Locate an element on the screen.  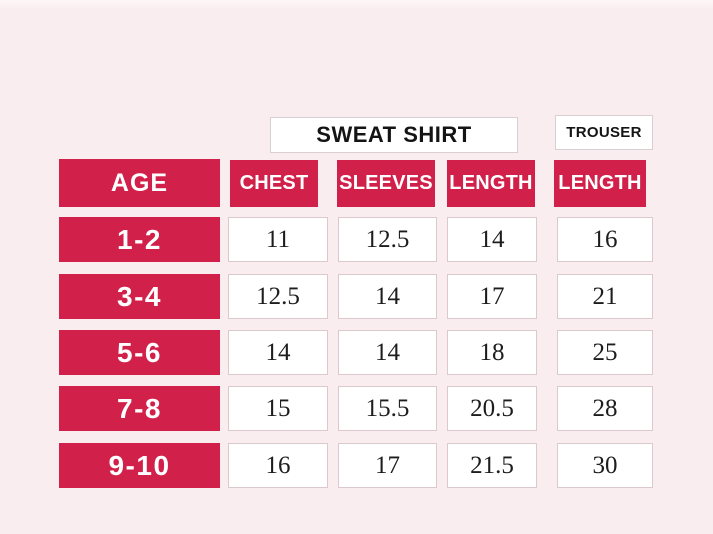
trouser-title-box: TROUSER is located at coordinates (604, 132).